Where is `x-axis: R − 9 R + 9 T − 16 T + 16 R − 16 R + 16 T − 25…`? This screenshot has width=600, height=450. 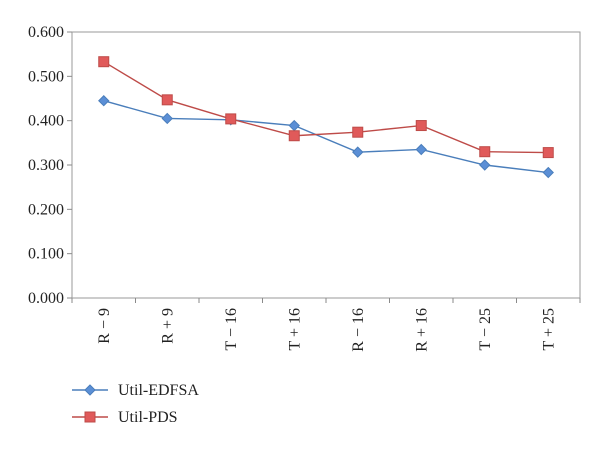
x-axis: R − 9 R + 9 T − 16 T + 16 R − 16 R + 16 T − 25… is located at coordinates (326, 325).